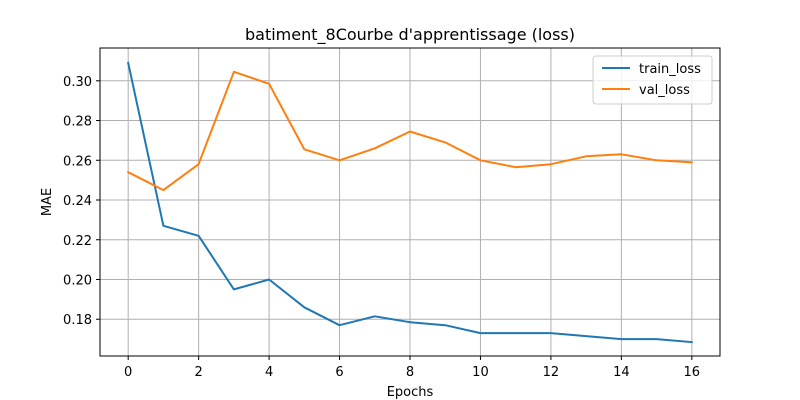 The width and height of the screenshot is (800, 400). Describe the element at coordinates (339, 372) in the screenshot. I see `x-tick-label: 6` at that location.